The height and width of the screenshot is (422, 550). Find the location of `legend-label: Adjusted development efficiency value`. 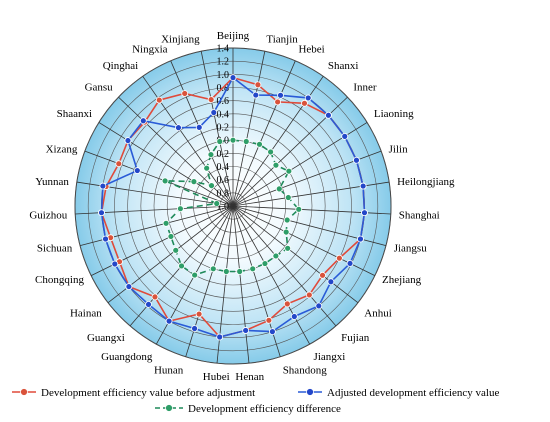

legend-label: Adjusted development efficiency value is located at coordinates (413, 393).